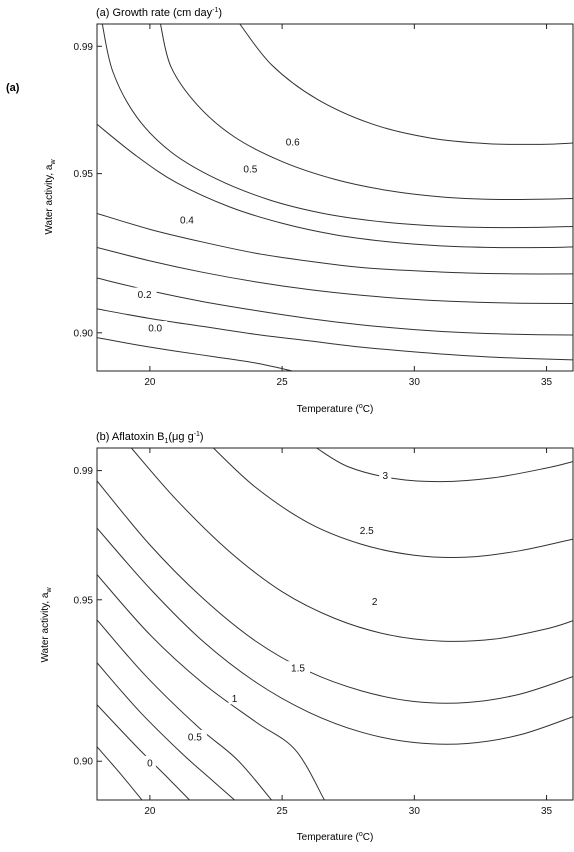 This screenshot has width=574, height=852. What do you see at coordinates (335, 837) in the screenshot?
I see `chart-b-xlabel: Temperature (oC)` at bounding box center [335, 837].